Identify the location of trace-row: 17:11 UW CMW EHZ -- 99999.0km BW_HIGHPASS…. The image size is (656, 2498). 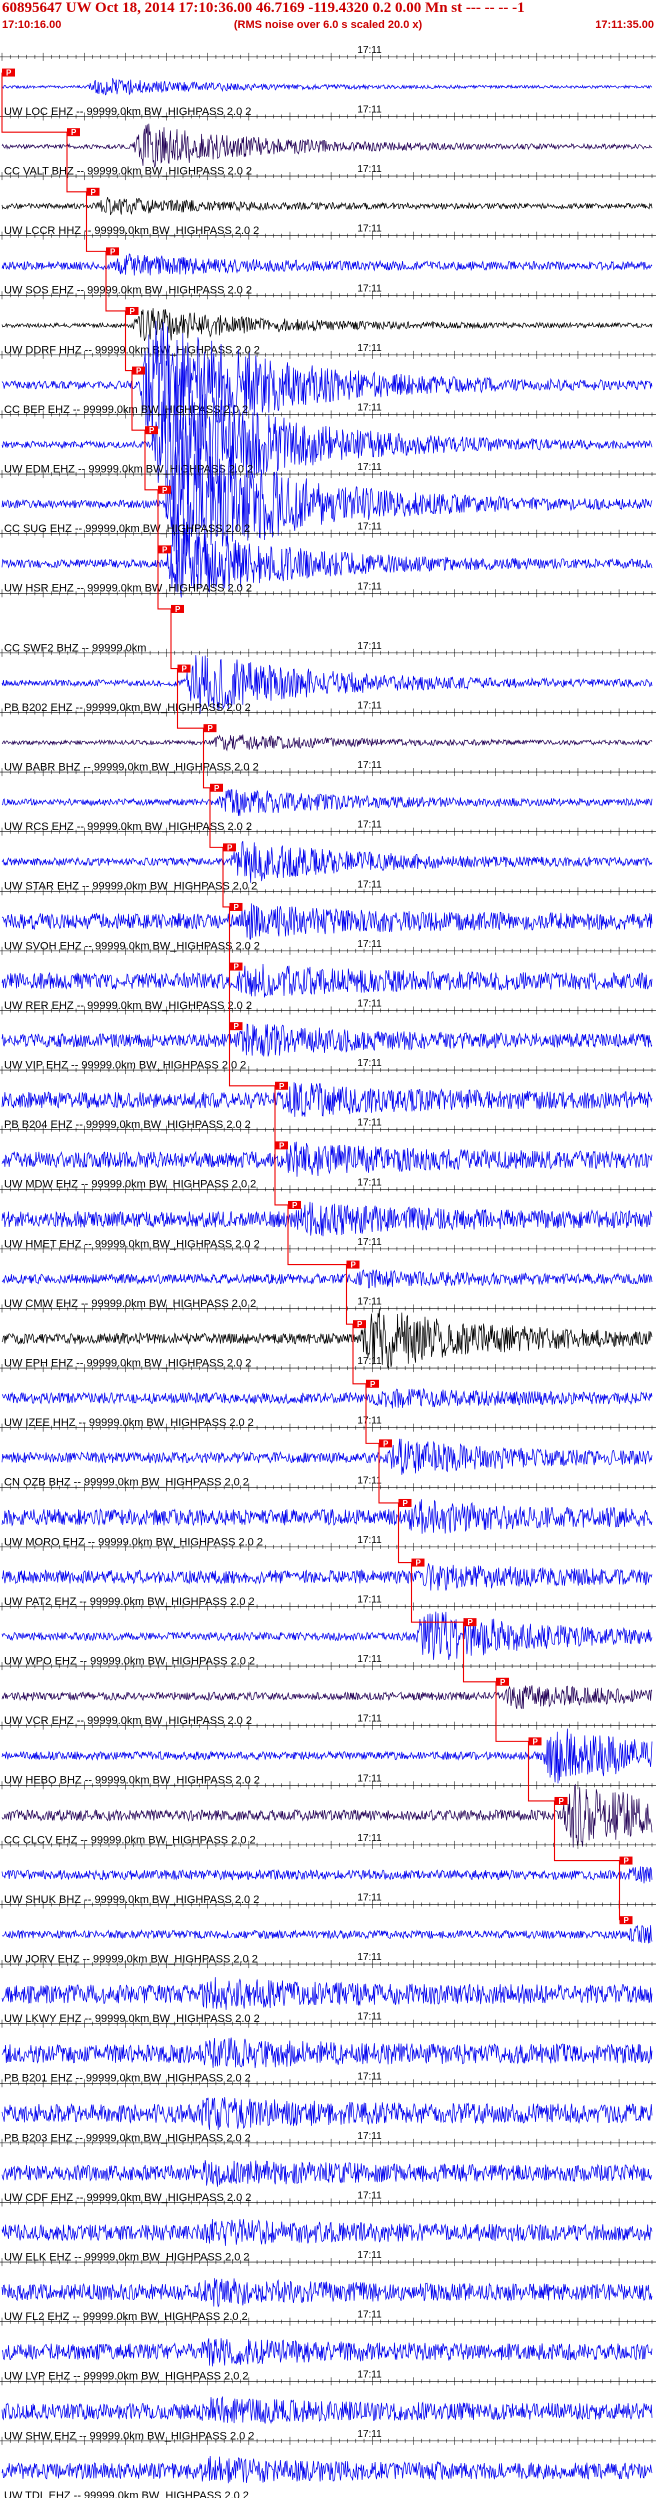
(328, 1273).